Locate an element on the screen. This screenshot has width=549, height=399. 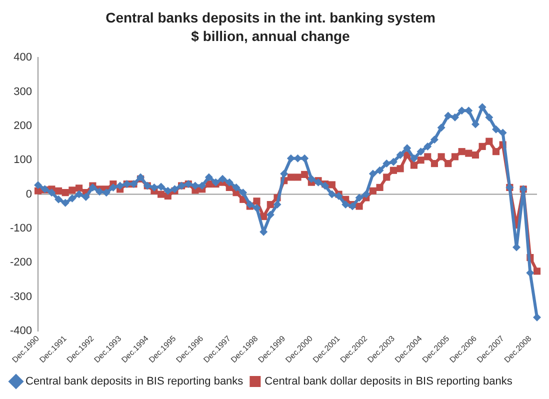
y-tick-label: 0 is located at coordinates (29, 194).